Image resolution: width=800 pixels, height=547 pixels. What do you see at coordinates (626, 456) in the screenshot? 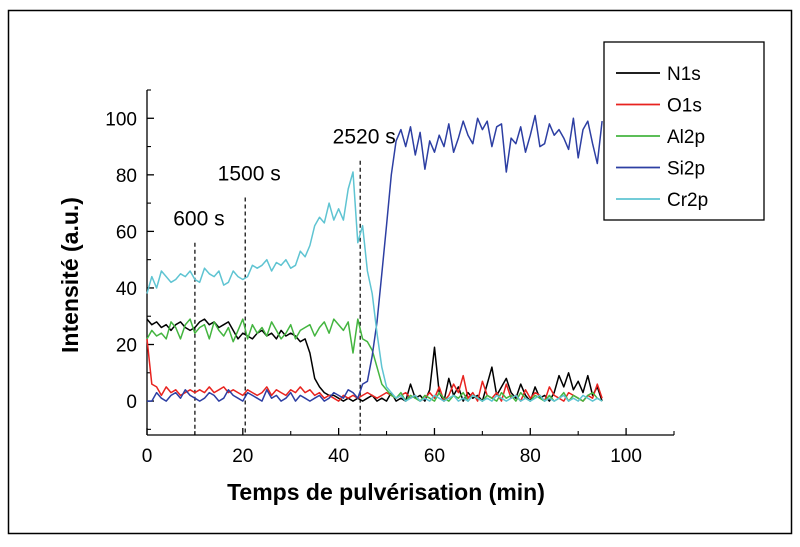
I see `x-tick-label: 100` at bounding box center [626, 456].